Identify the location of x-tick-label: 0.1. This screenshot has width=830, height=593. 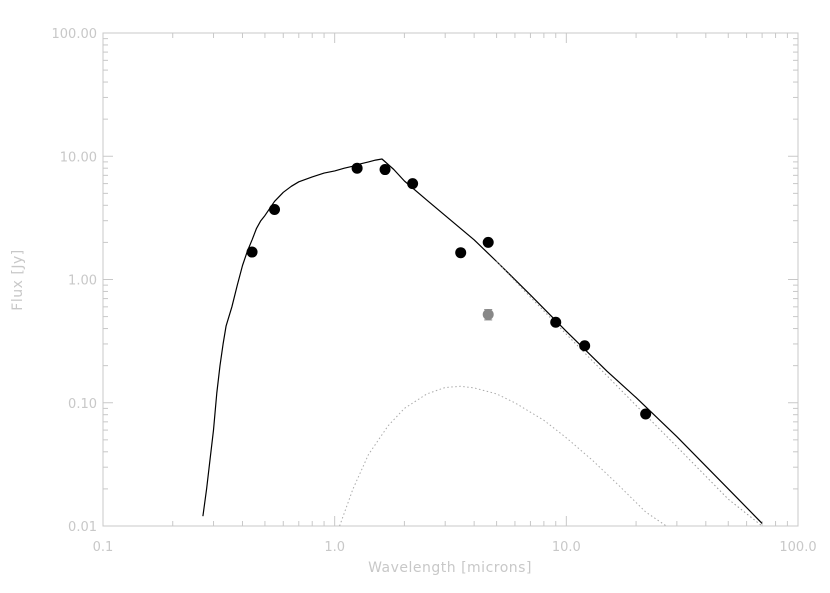
(103, 547).